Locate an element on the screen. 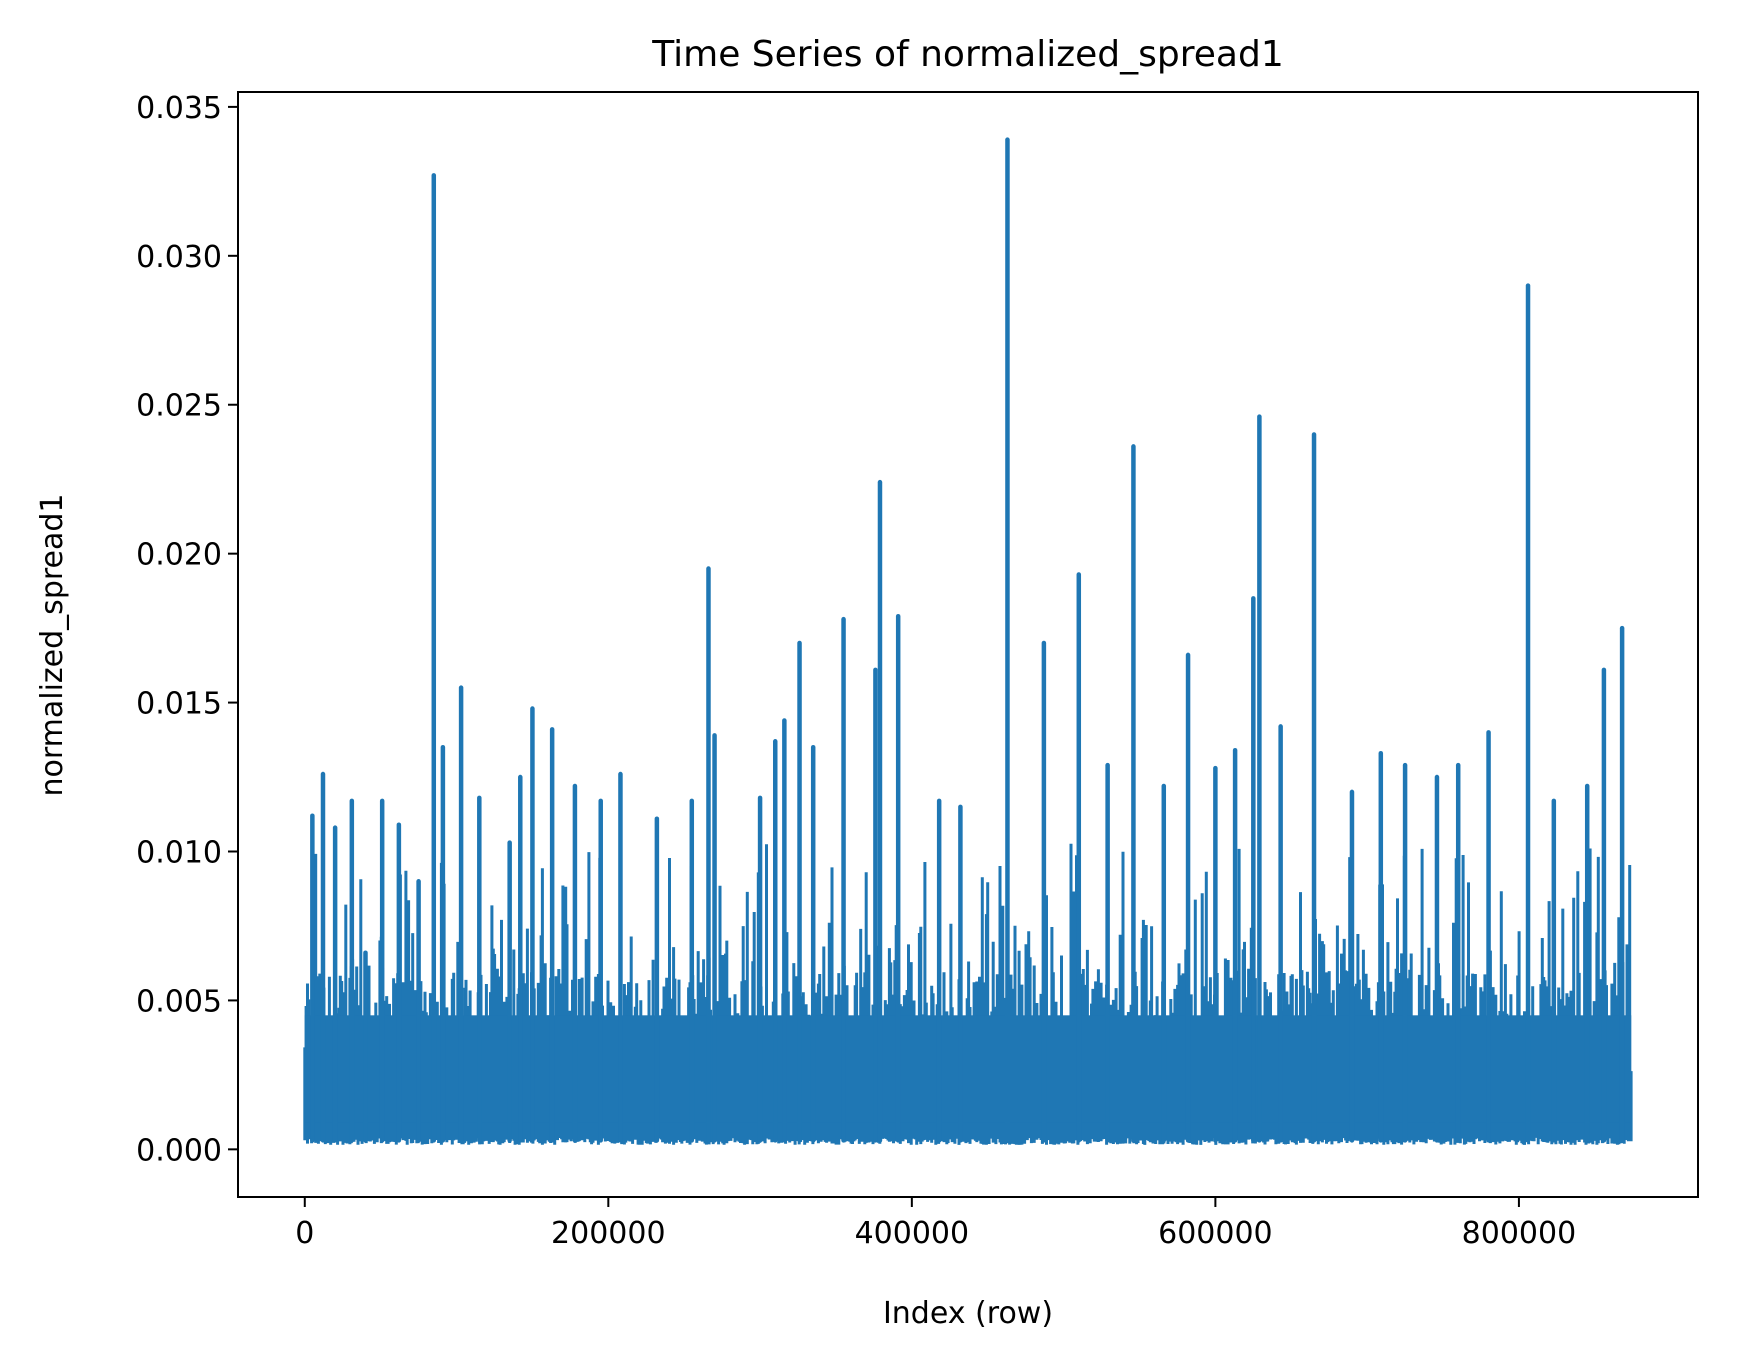 This screenshot has height=1365, width=1756. y-tick-label: 0.000 is located at coordinates (179, 1150).